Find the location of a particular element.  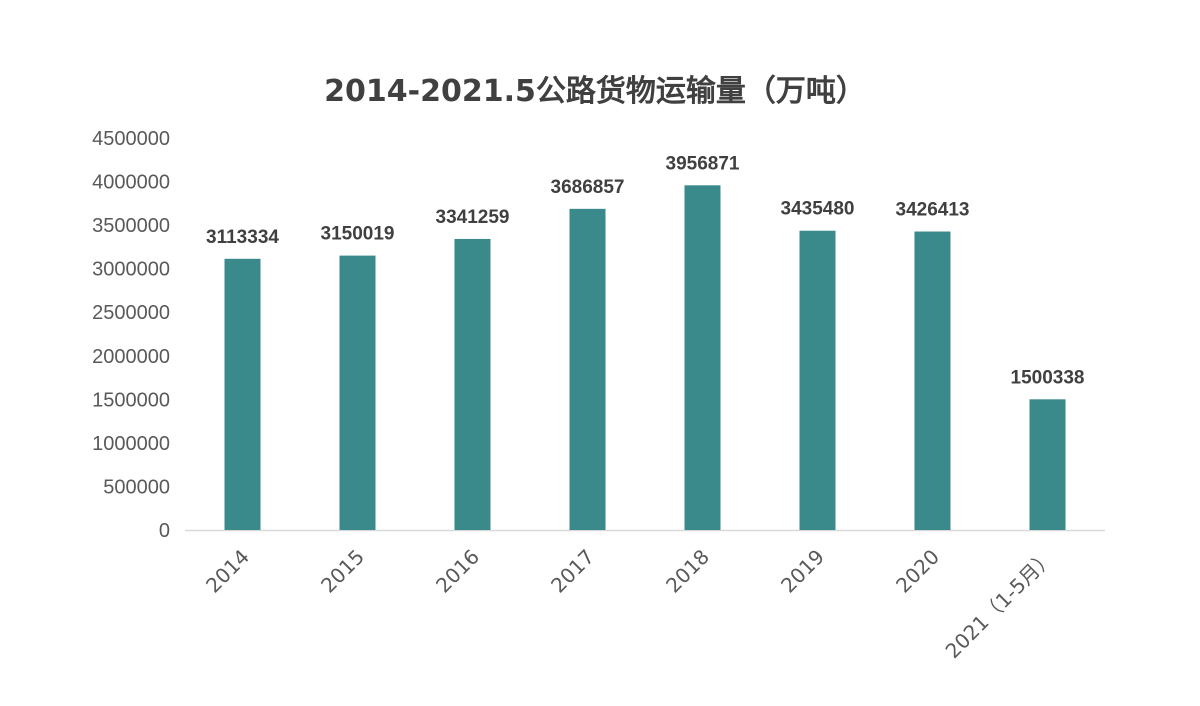

y-tick-label: 3000000 is located at coordinates (131, 270).